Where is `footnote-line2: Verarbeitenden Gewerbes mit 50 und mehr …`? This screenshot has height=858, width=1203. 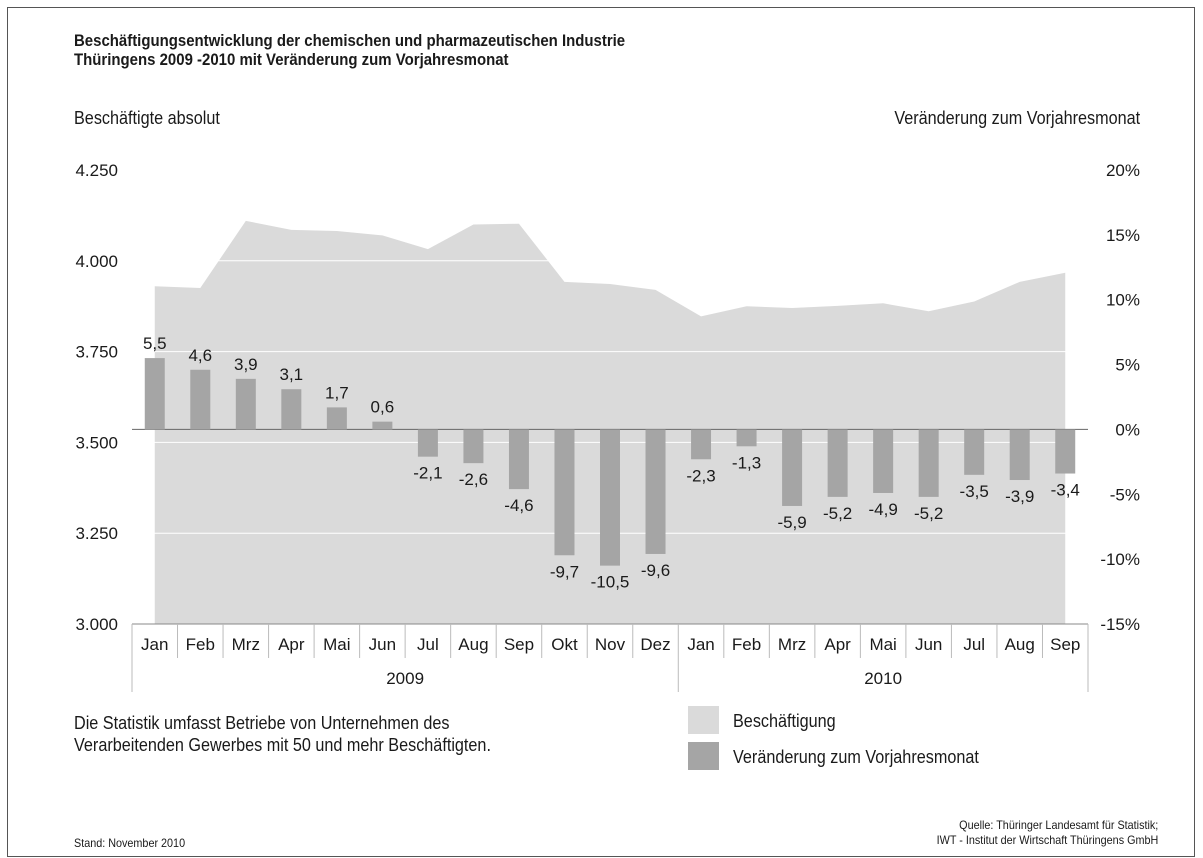 footnote-line2: Verarbeitenden Gewerbes mit 50 und mehr … is located at coordinates (282, 745).